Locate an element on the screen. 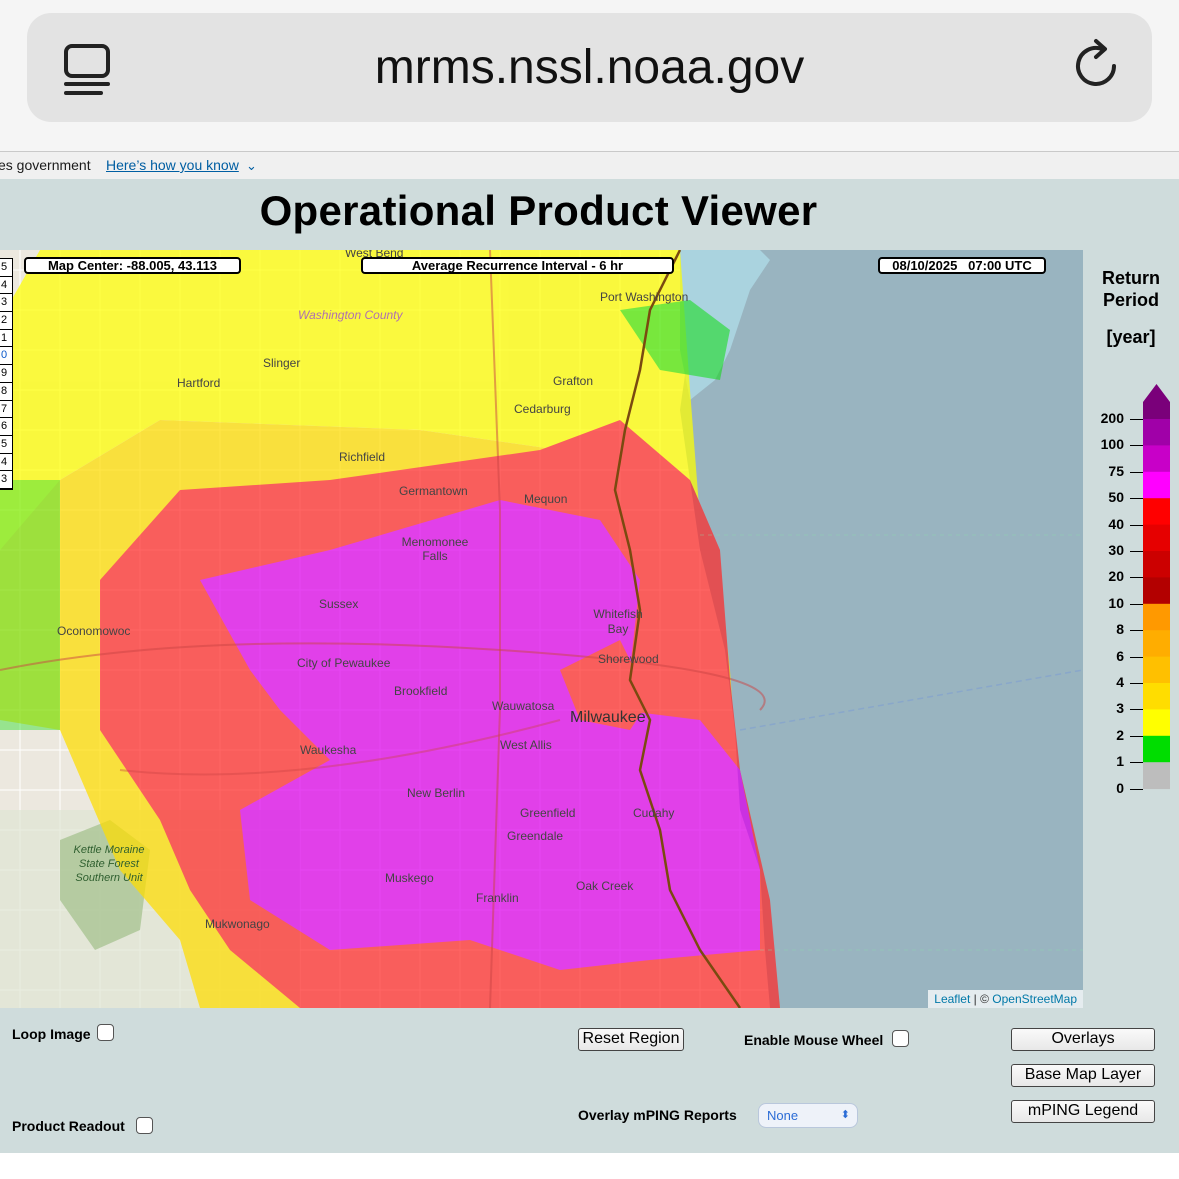 This screenshot has height=1179, width=1179. place-label: West Bend is located at coordinates (374, 255).